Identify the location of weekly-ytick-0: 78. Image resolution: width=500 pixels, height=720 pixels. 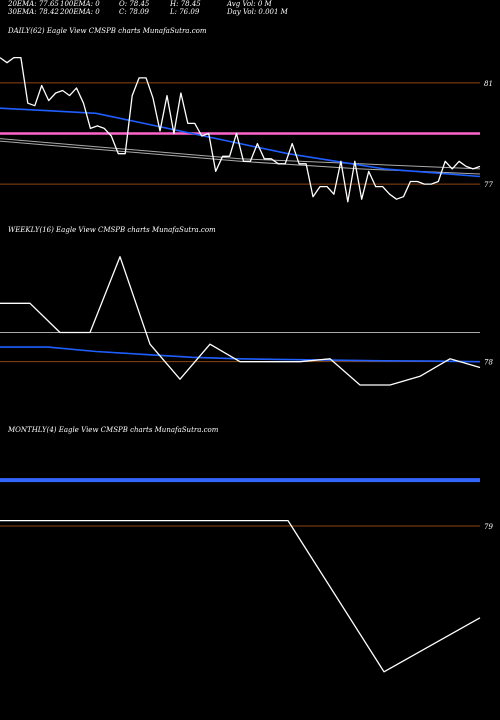
(488, 363).